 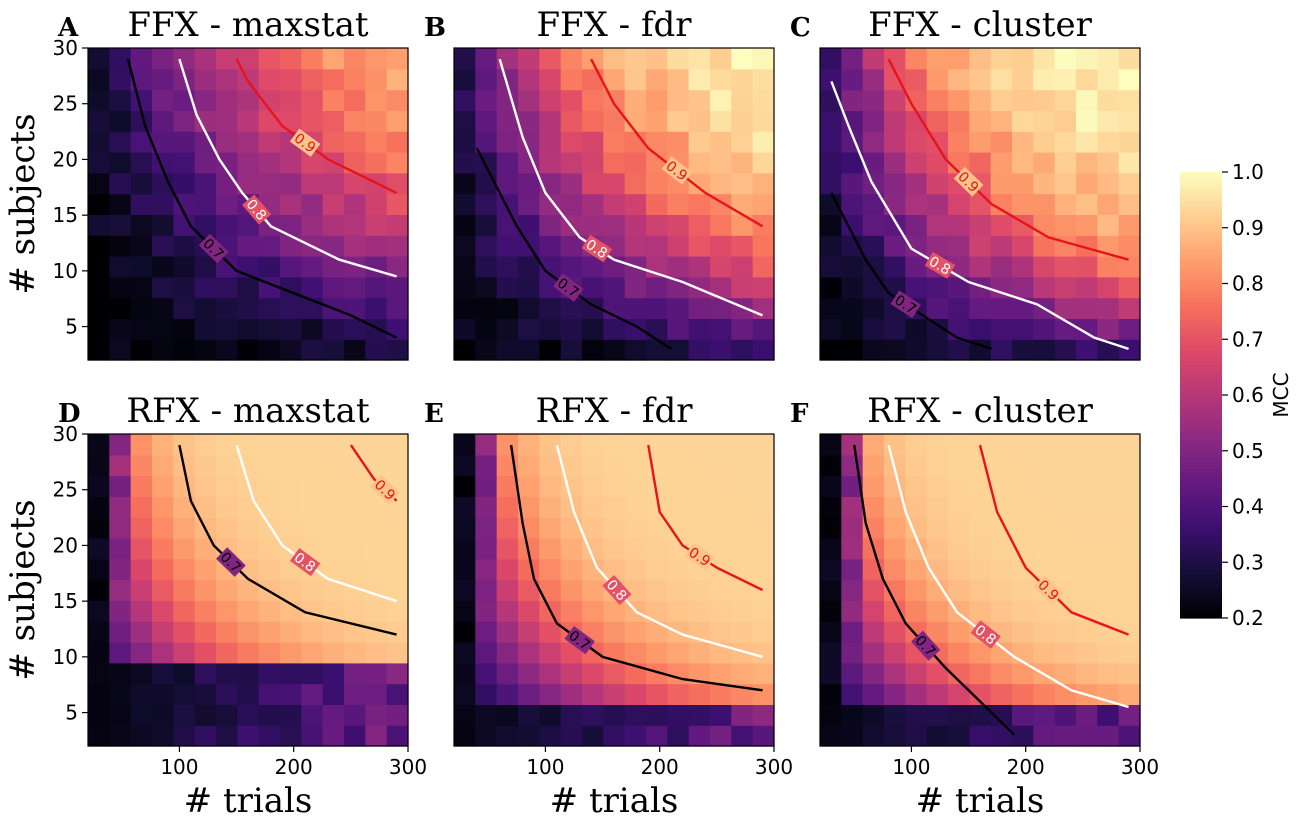 I want to click on panel-c: 0.70.80.9C FFX - cluster, so click(x=965, y=183).